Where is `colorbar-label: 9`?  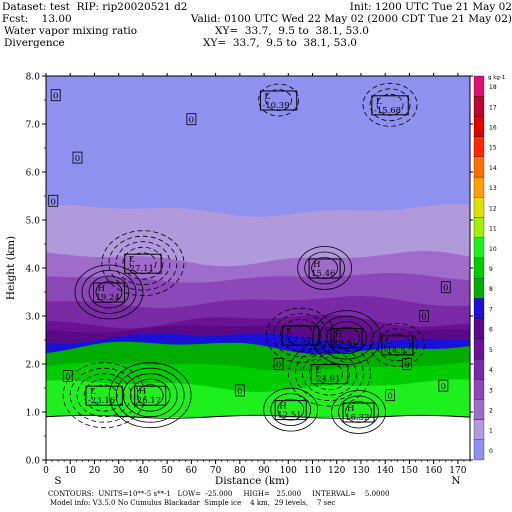
colorbar-label: 9 is located at coordinates (491, 269).